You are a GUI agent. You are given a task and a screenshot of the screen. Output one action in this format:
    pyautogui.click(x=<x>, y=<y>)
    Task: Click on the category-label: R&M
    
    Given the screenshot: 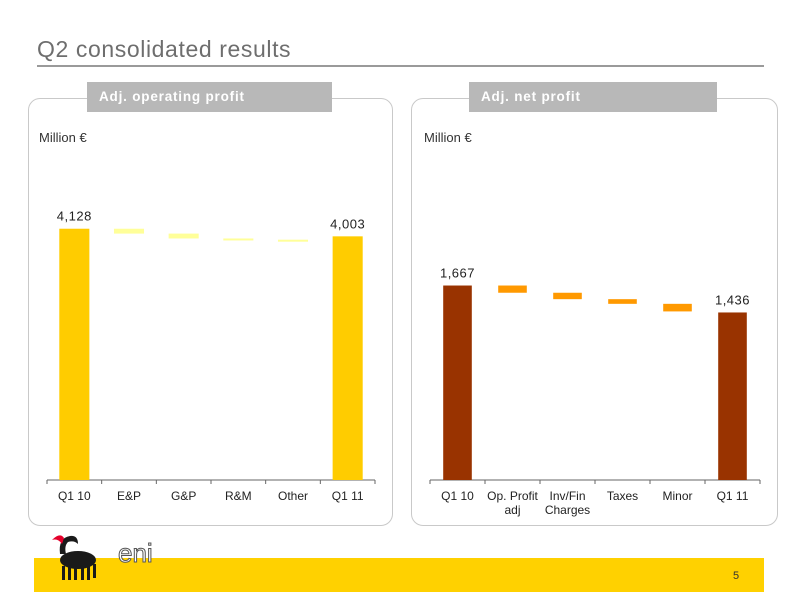 What is the action you would take?
    pyautogui.click(x=238, y=496)
    